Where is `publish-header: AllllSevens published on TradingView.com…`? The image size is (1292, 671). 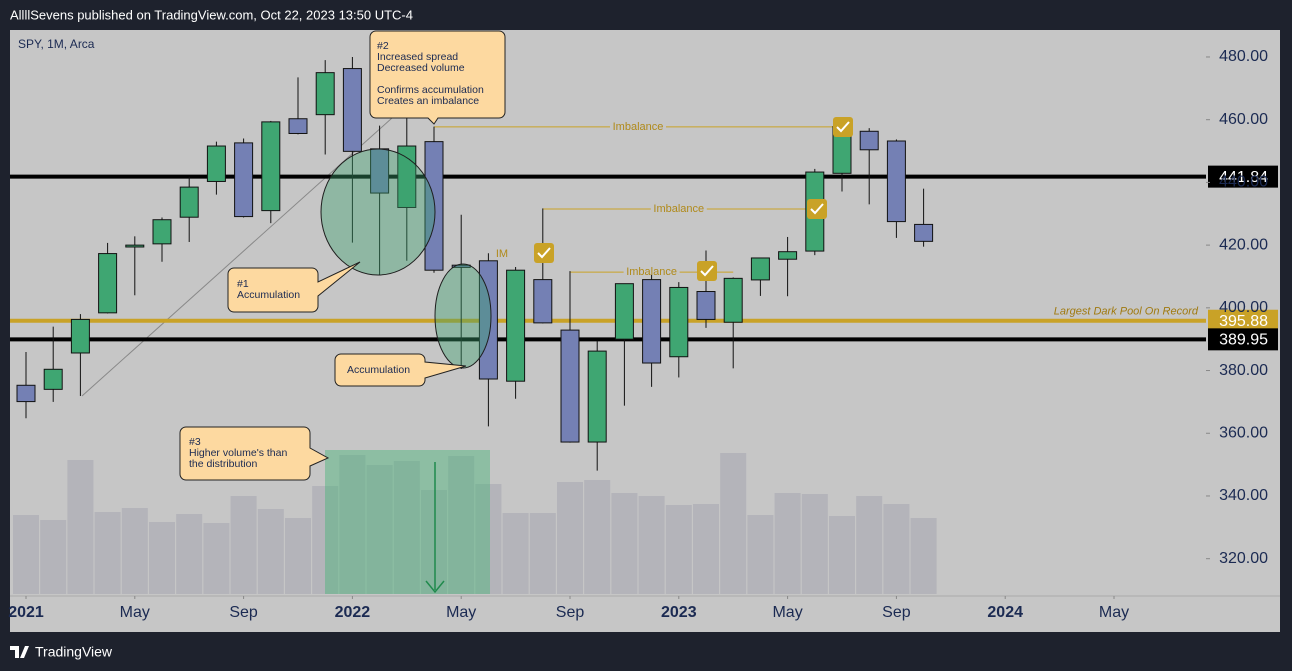
publish-header: AllllSevens published on TradingView.com… is located at coordinates (211, 14).